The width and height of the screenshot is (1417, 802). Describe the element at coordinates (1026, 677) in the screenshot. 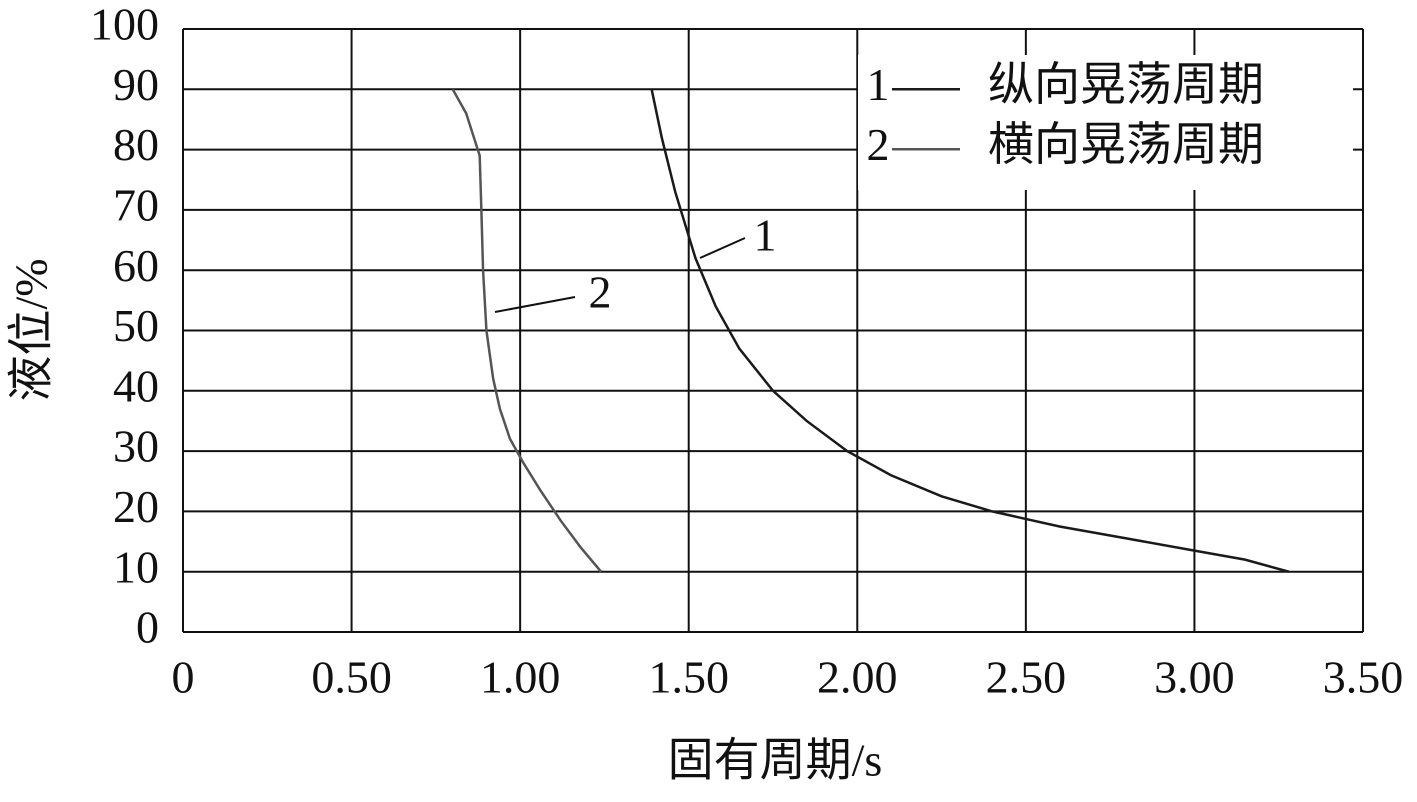

I see `x-tick-label: 2.50` at that location.